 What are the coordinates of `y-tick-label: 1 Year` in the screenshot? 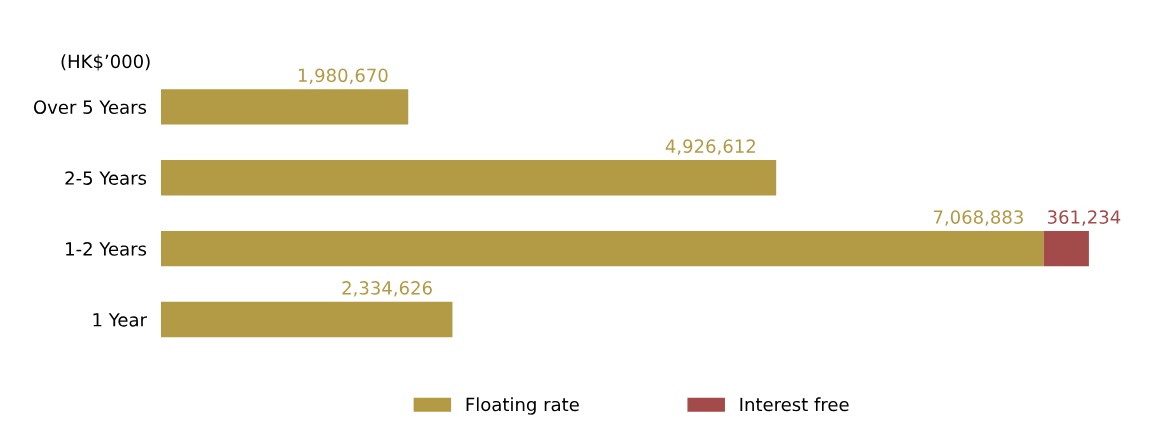 It's located at (120, 320).